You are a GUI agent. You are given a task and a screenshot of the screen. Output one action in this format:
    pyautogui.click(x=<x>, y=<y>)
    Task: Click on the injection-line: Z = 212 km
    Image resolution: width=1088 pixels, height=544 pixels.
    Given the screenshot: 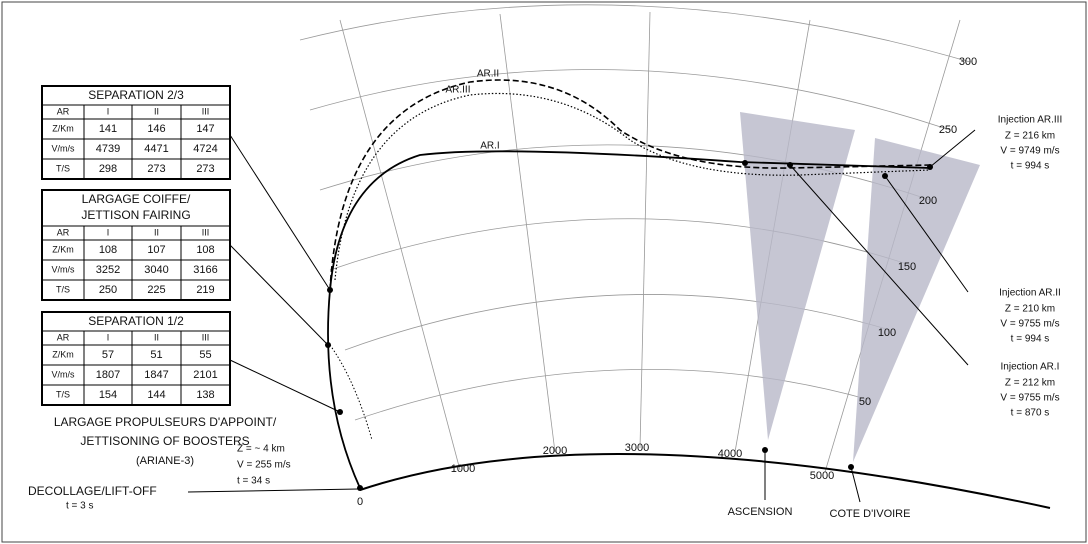 What is the action you would take?
    pyautogui.click(x=1030, y=383)
    